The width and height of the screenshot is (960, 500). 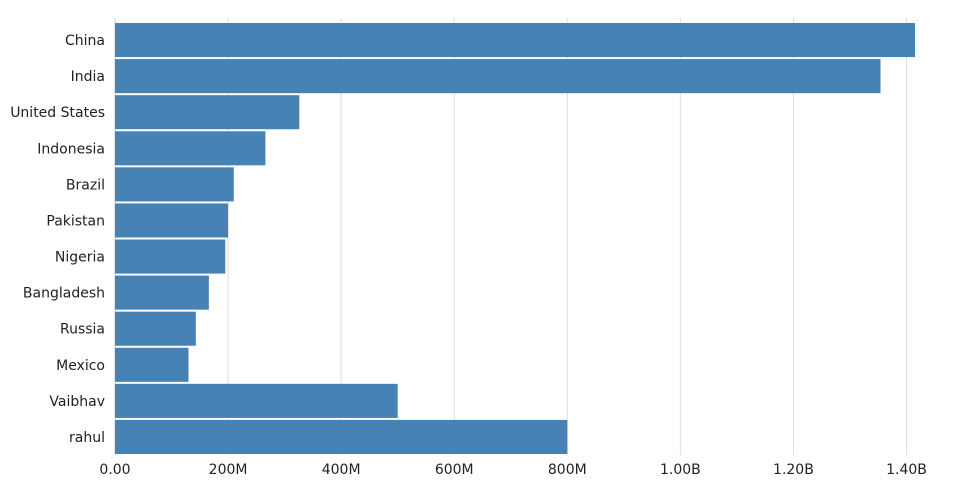 What do you see at coordinates (64, 294) in the screenshot?
I see `category-label: Bangladesh` at bounding box center [64, 294].